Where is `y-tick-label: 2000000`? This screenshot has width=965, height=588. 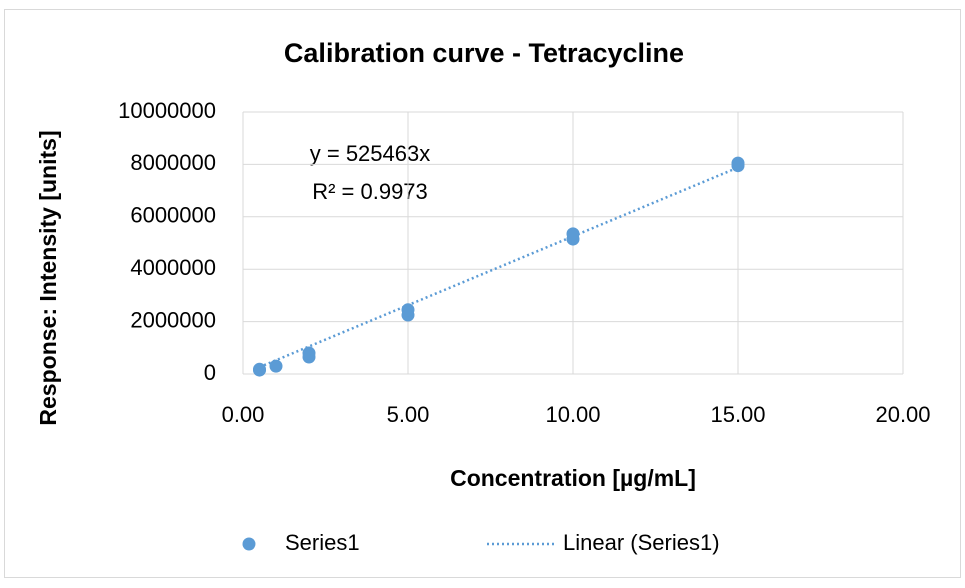 y-tick-label: 2000000 is located at coordinates (173, 319).